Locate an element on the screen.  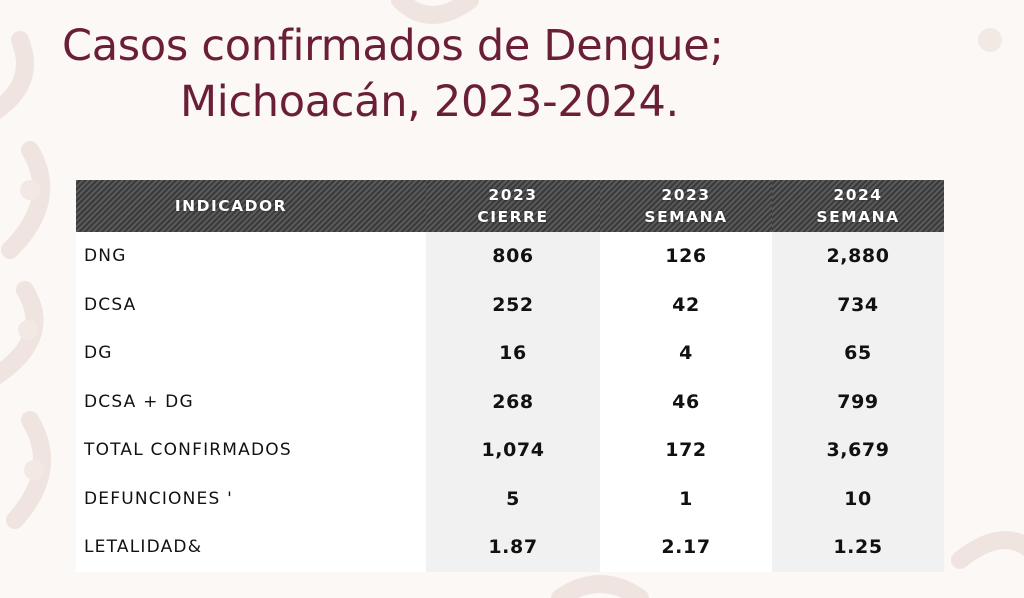
value-cell: 2,880 is located at coordinates (858, 256).